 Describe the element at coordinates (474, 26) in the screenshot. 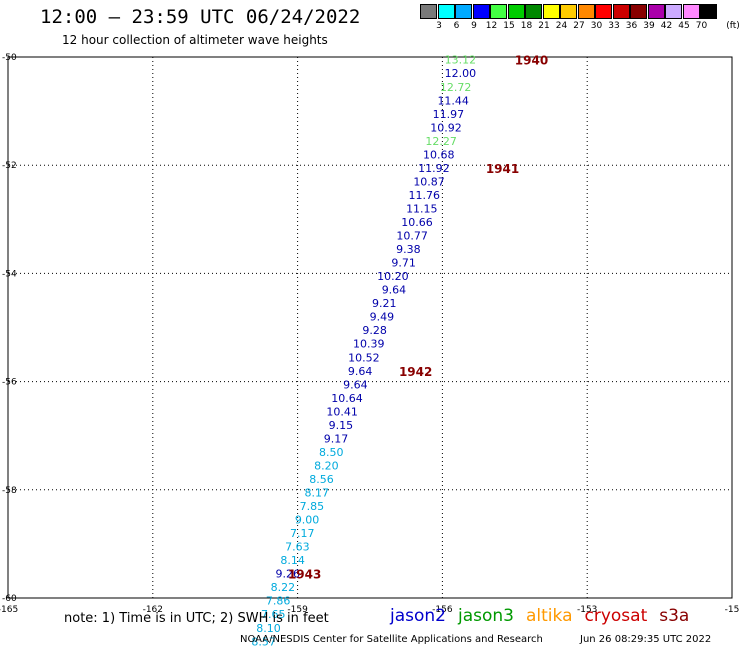

I see `color-scale-label: 9` at that location.